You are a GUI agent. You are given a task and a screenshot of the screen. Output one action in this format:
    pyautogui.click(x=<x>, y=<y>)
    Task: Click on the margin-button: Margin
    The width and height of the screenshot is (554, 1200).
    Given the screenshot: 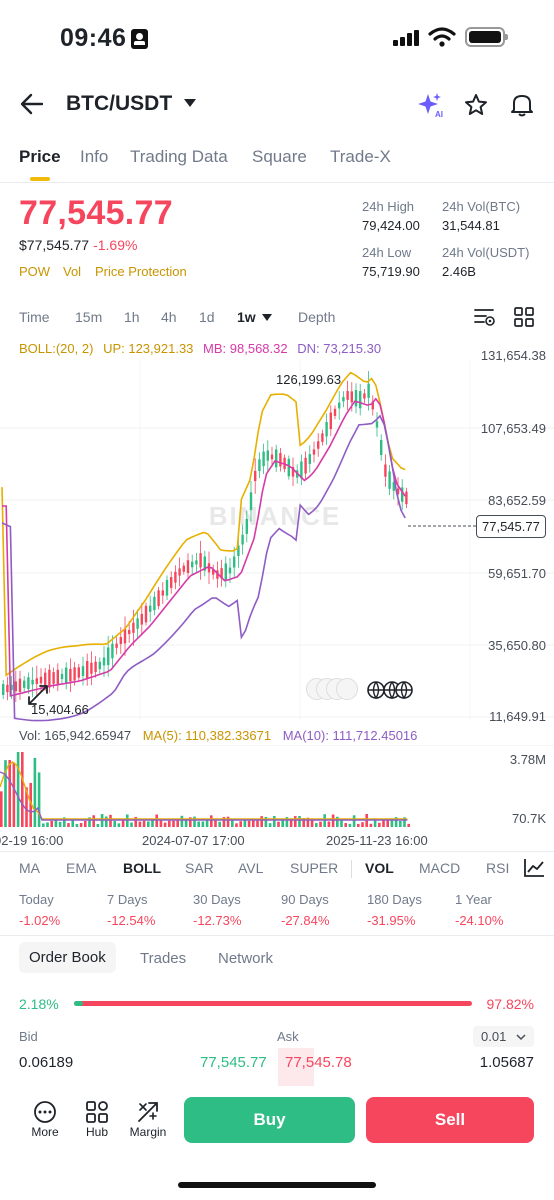 What is the action you would take?
    pyautogui.click(x=148, y=1132)
    